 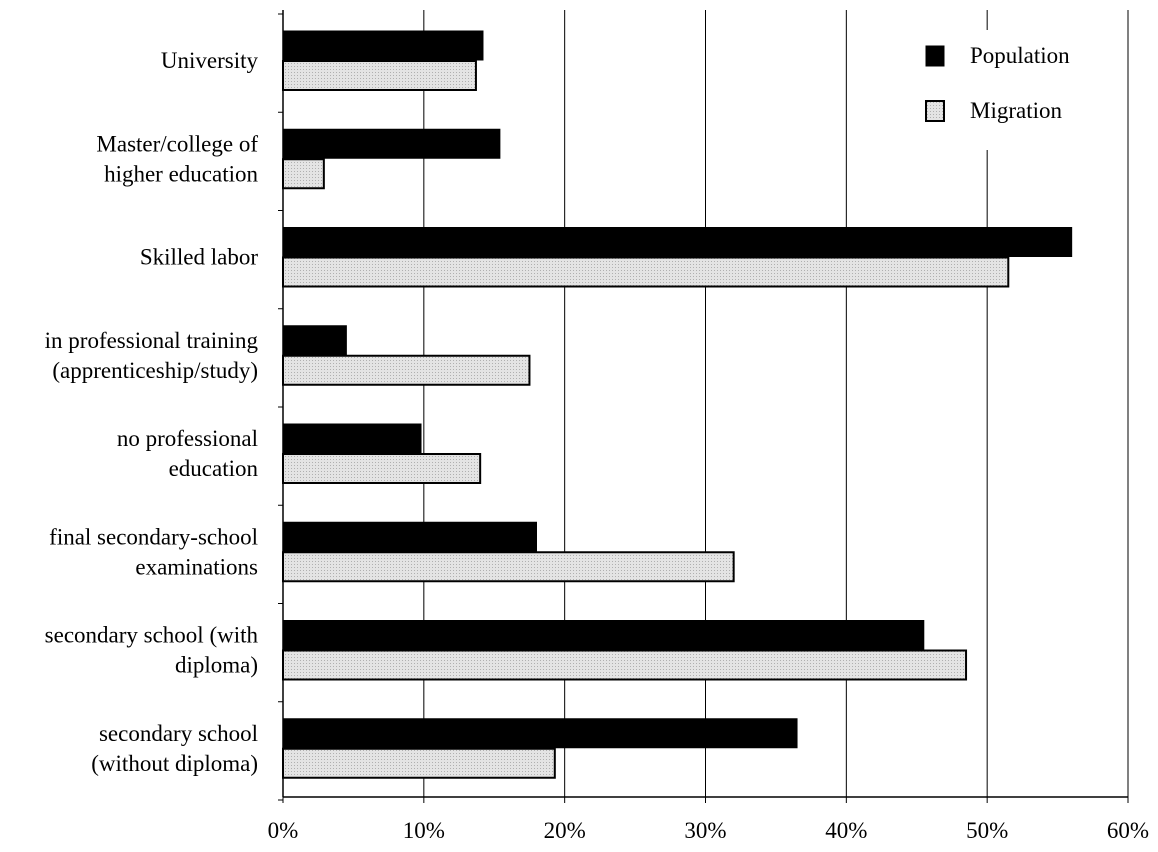 I want to click on tick-labels: 0% 10% 20% 30% 40% 50% 60%, so click(x=708, y=830).